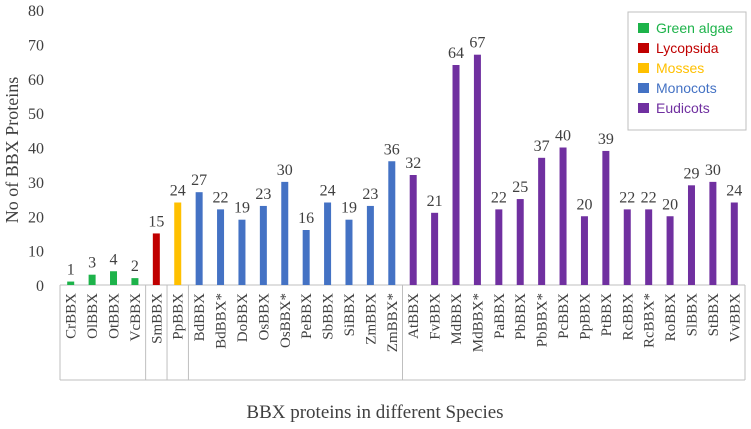 The width and height of the screenshot is (751, 429). Describe the element at coordinates (72, 316) in the screenshot. I see `x-tick-label: CrBBX` at that location.